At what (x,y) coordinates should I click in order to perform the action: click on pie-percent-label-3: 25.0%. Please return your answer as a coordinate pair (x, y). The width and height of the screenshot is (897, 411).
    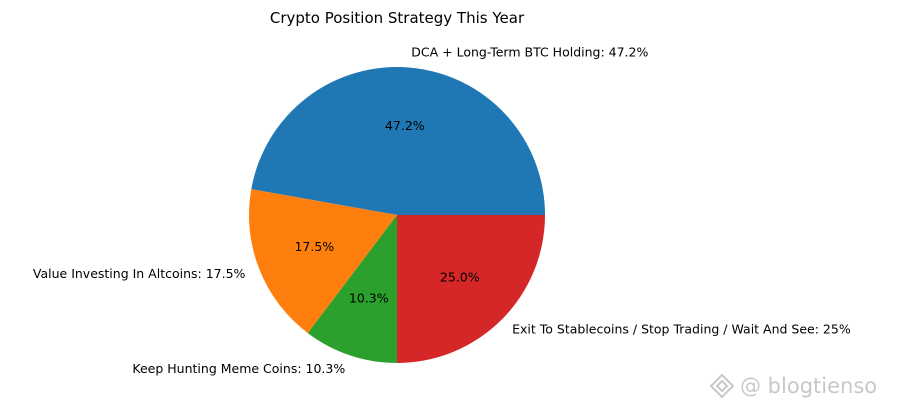
    Looking at the image, I should click on (460, 276).